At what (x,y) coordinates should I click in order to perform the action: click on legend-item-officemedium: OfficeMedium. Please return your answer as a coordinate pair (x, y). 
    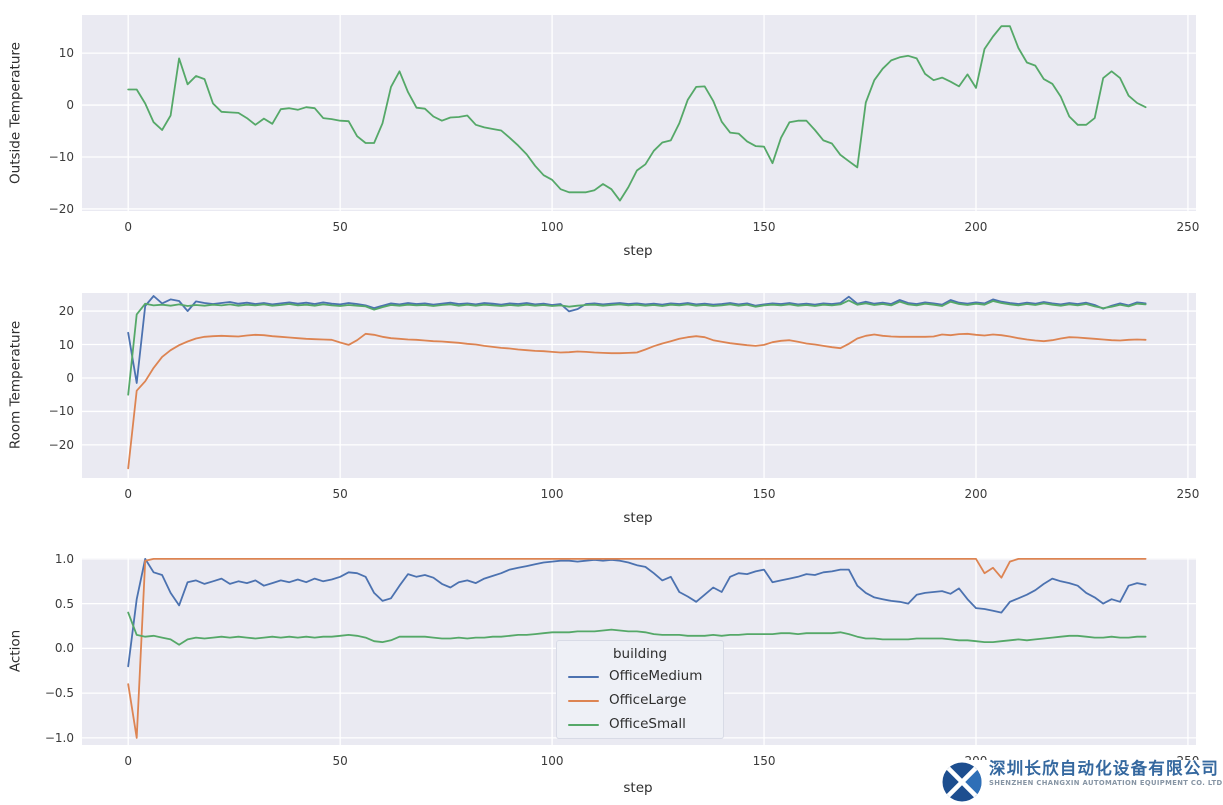
    Looking at the image, I should click on (640, 677).